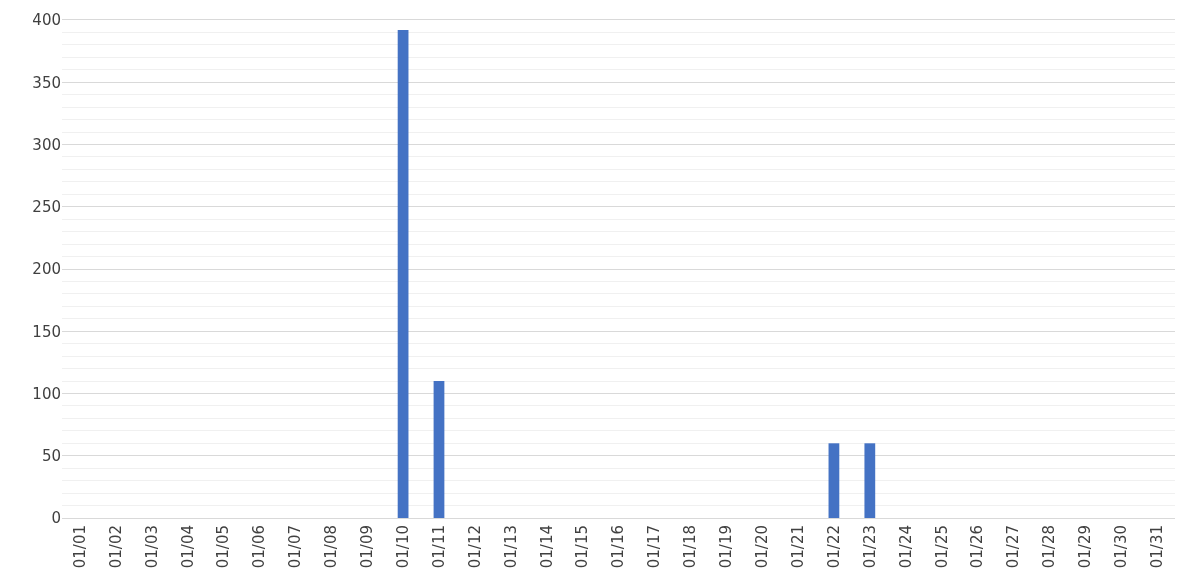 This screenshot has width=1183, height=586. Describe the element at coordinates (46, 20) in the screenshot. I see `y-tick-label: 400` at that location.